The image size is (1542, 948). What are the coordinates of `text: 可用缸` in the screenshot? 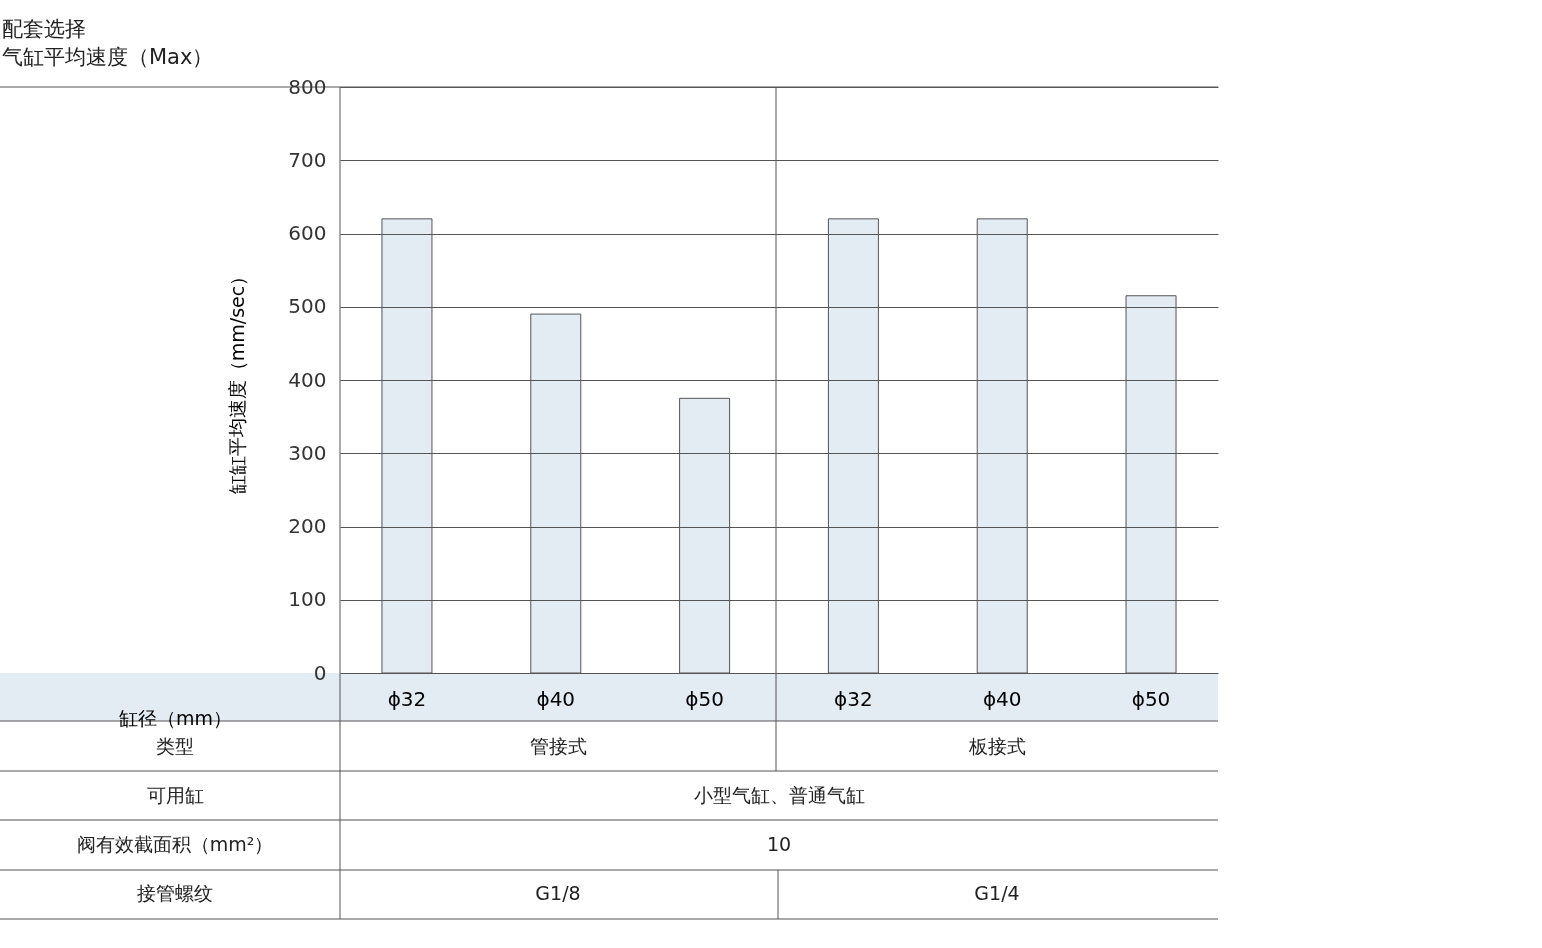 It's located at (175, 795).